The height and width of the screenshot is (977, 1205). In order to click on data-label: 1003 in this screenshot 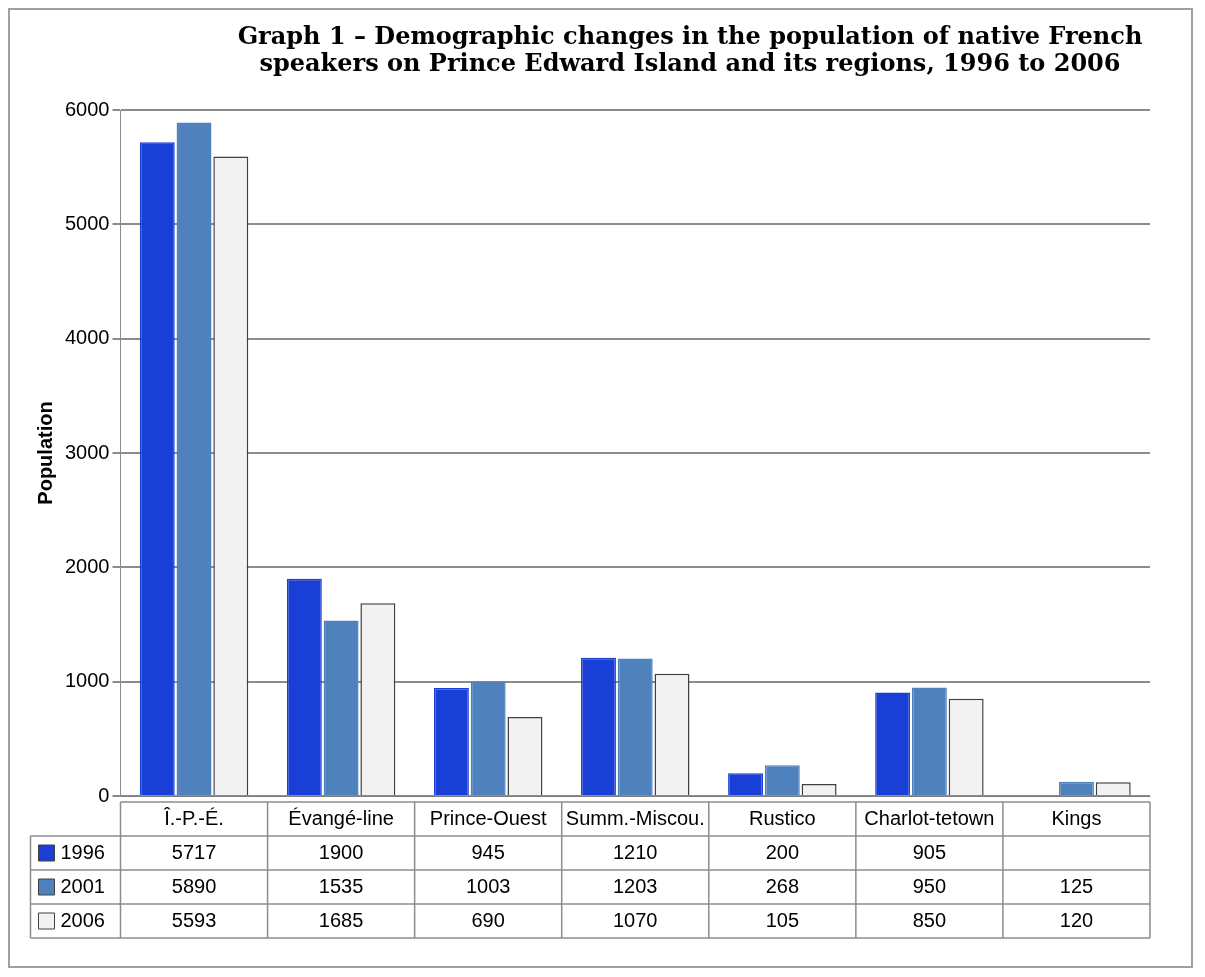, I will do `click(488, 885)`.